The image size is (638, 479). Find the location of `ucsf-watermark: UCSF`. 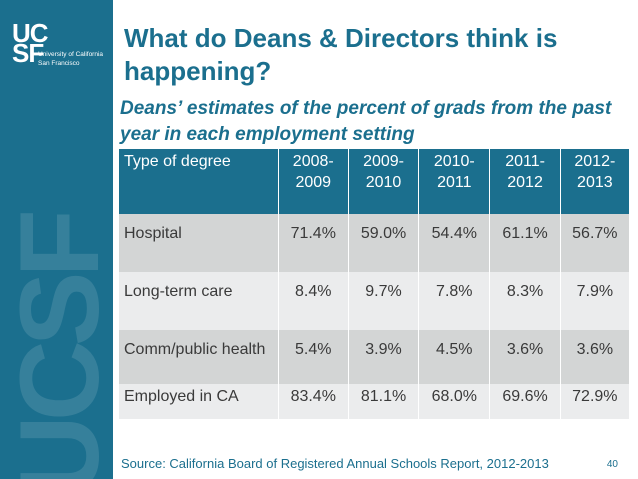

ucsf-watermark: UCSF is located at coordinates (56, 347).